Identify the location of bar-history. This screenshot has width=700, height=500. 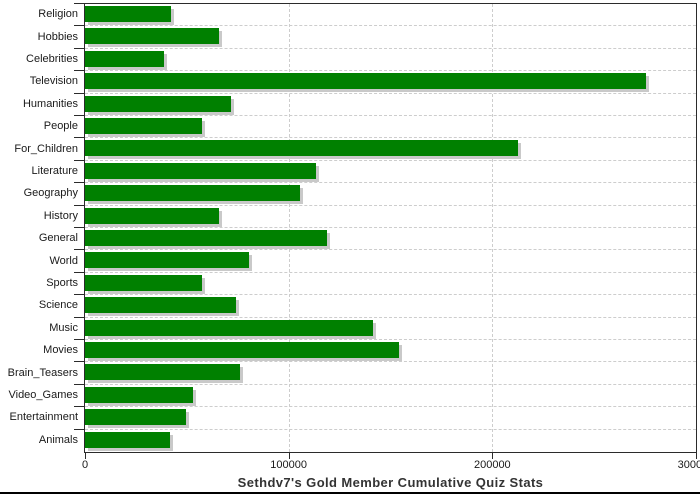
(152, 215).